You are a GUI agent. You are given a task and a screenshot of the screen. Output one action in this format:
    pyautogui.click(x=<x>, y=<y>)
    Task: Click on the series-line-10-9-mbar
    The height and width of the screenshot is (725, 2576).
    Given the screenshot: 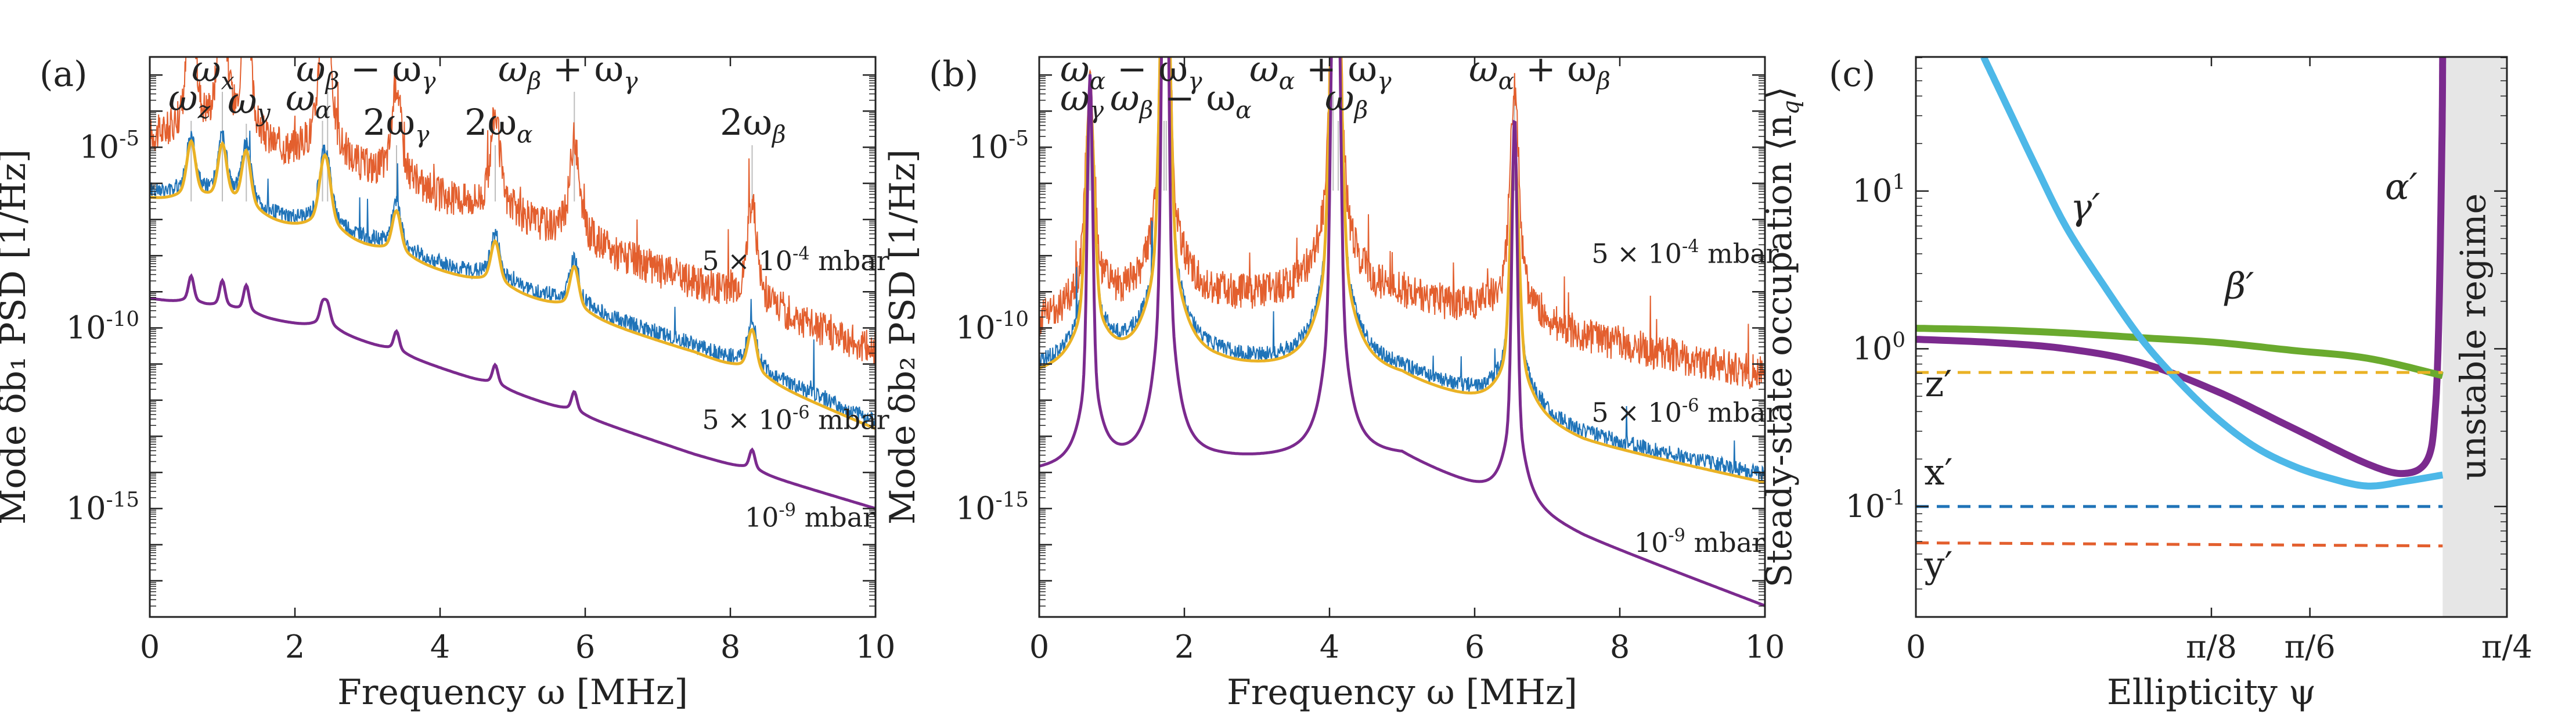 What is the action you would take?
    pyautogui.click(x=513, y=391)
    